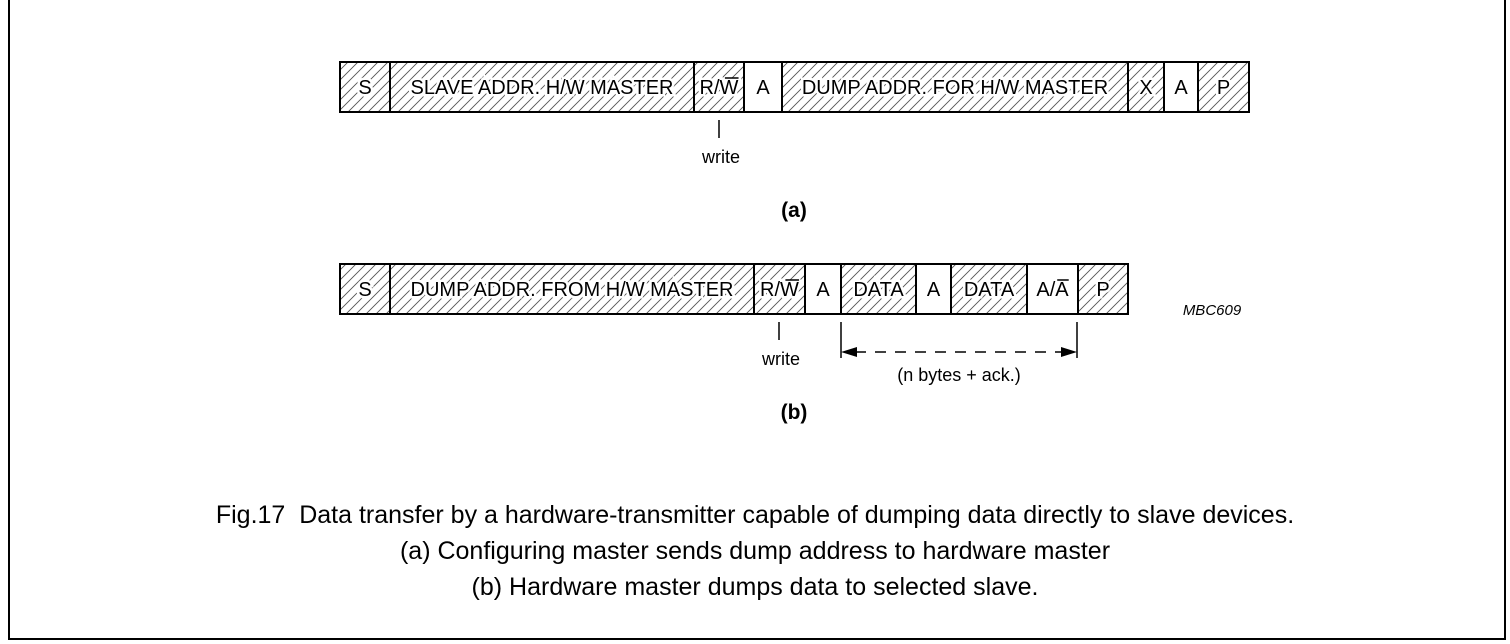 This screenshot has width=1510, height=644. I want to click on frame-a-cell-label: S, so click(364, 88).